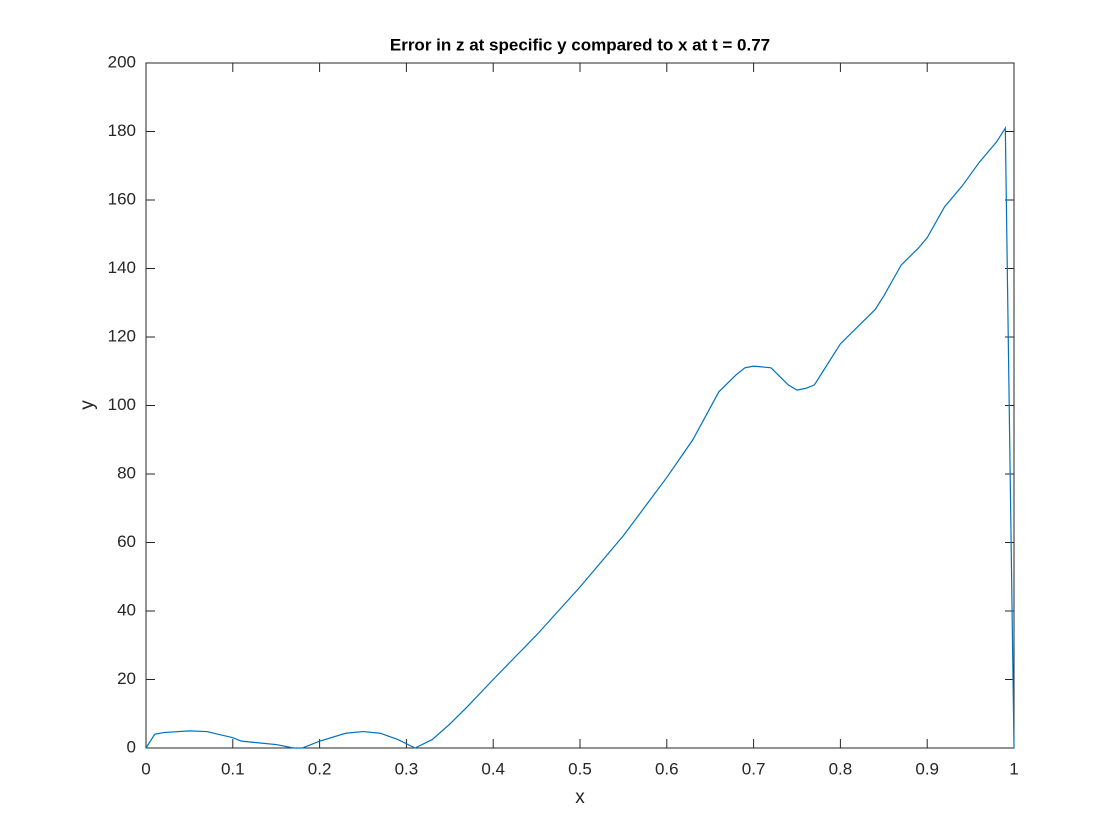 The height and width of the screenshot is (840, 1120). I want to click on x-axis-label: x, so click(580, 797).